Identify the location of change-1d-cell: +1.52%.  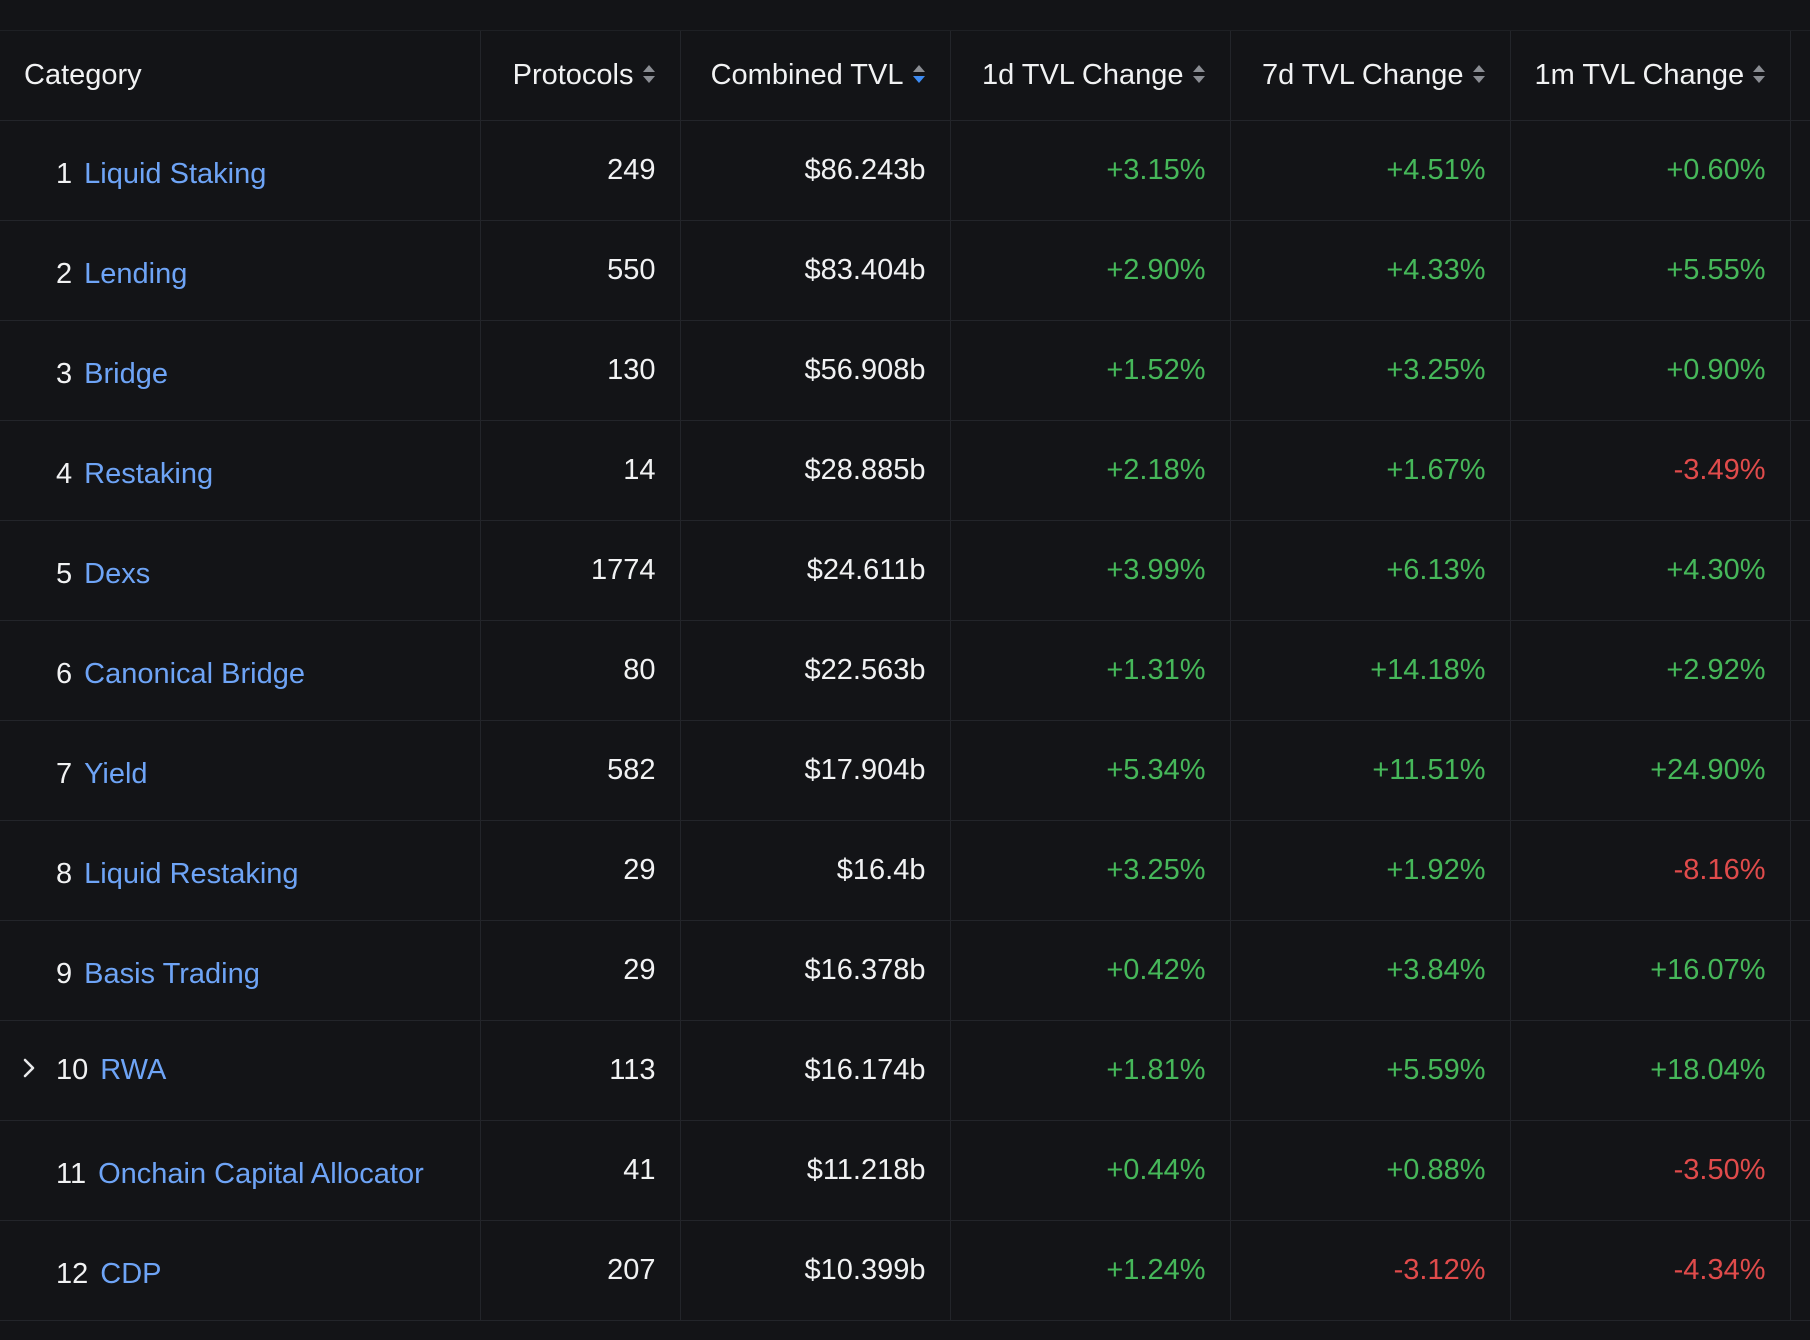
(1090, 370).